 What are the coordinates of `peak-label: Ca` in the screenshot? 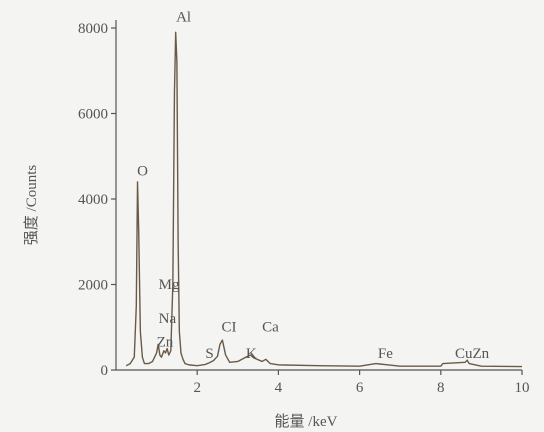 It's located at (270, 328).